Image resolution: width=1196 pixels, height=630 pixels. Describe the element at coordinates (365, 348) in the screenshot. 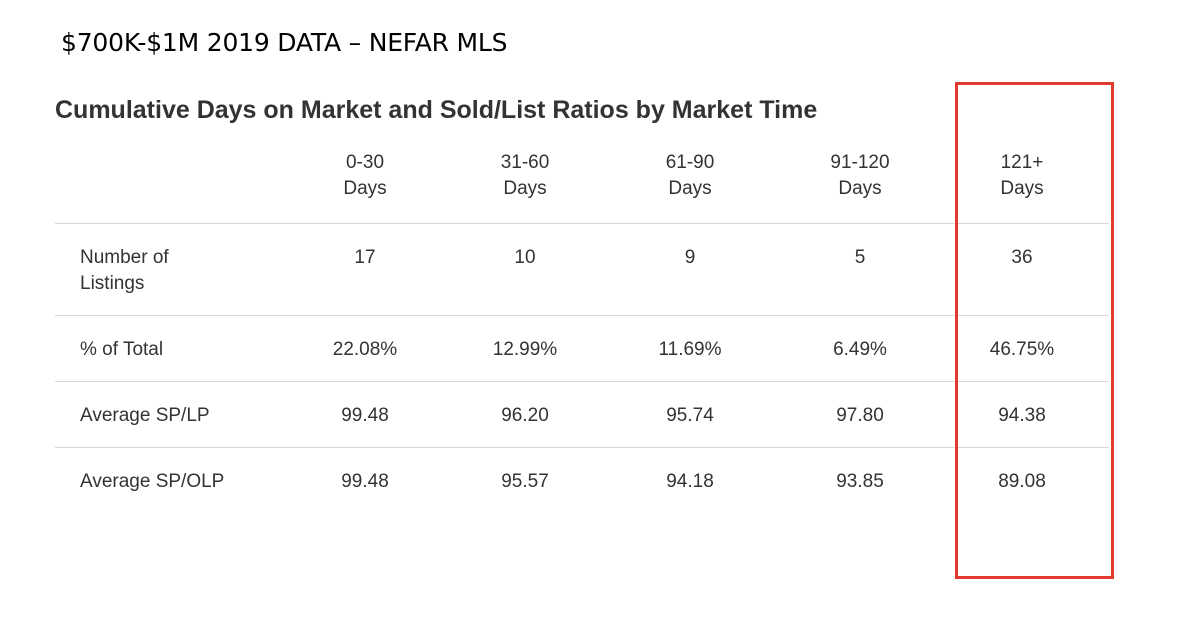

I see `table-cell: 22.08%` at that location.